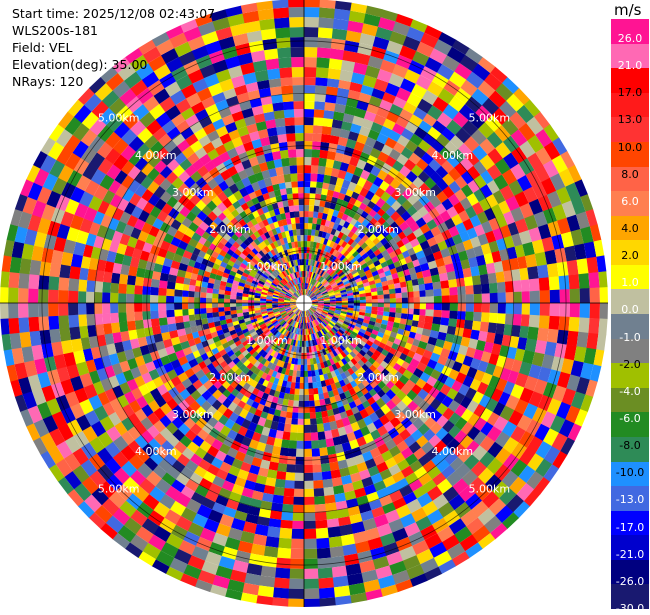  What do you see at coordinates (267, 340) in the screenshot?
I see `range-ring-label: 1.00km` at bounding box center [267, 340].